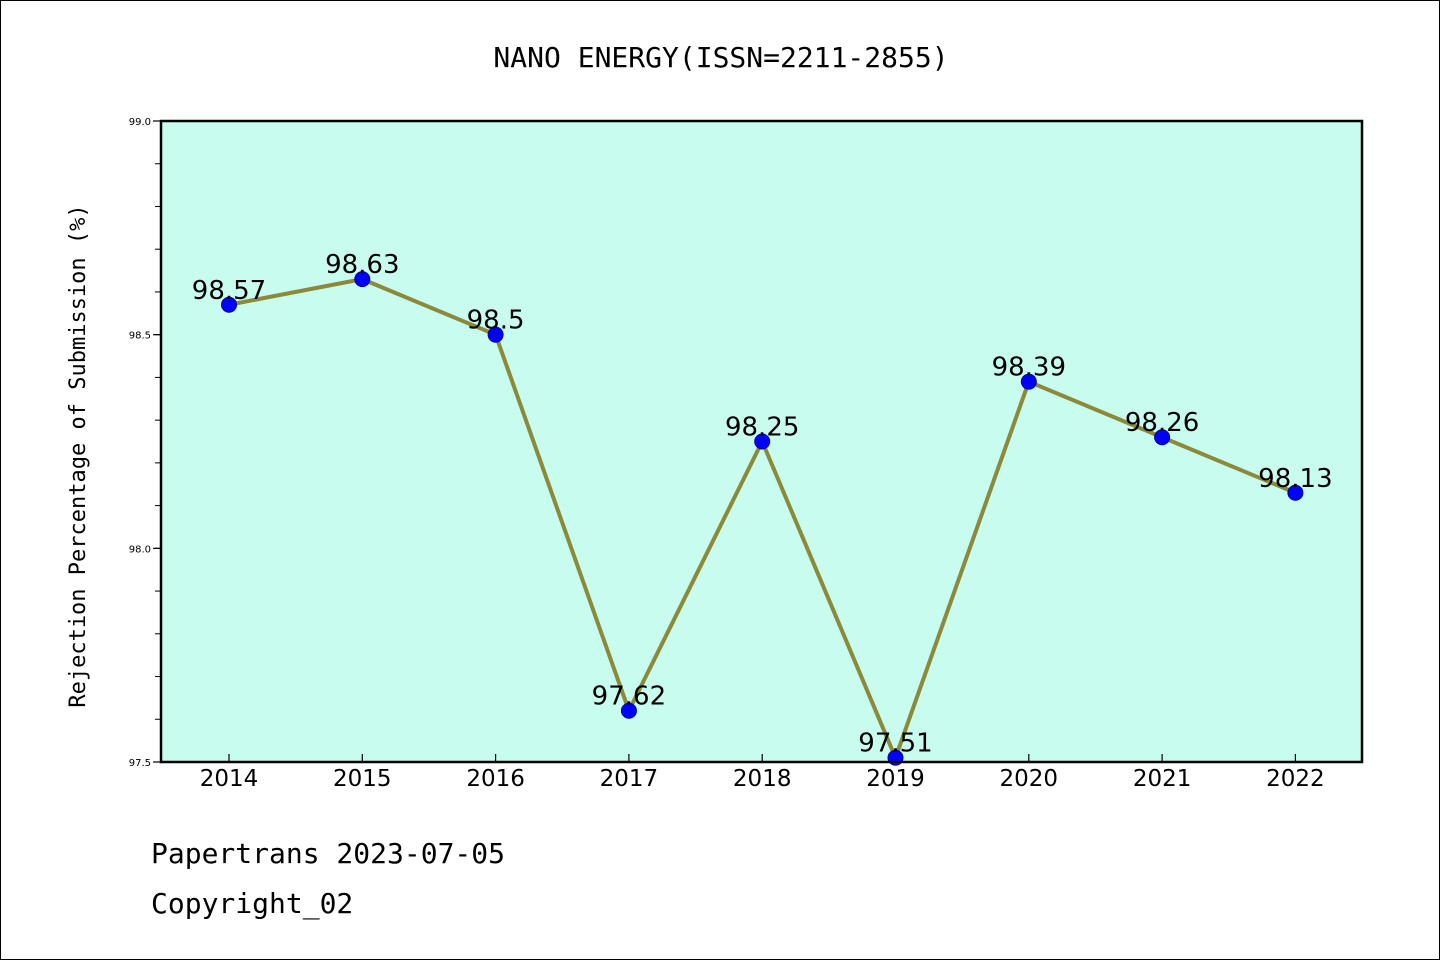 The image size is (1440, 961). I want to click on x-tick-label: 2017, so click(629, 779).